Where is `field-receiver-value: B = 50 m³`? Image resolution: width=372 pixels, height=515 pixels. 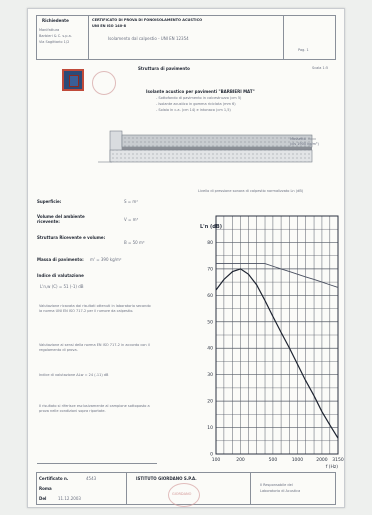 field-receiver-value: B = 50 m³ is located at coordinates (134, 242).